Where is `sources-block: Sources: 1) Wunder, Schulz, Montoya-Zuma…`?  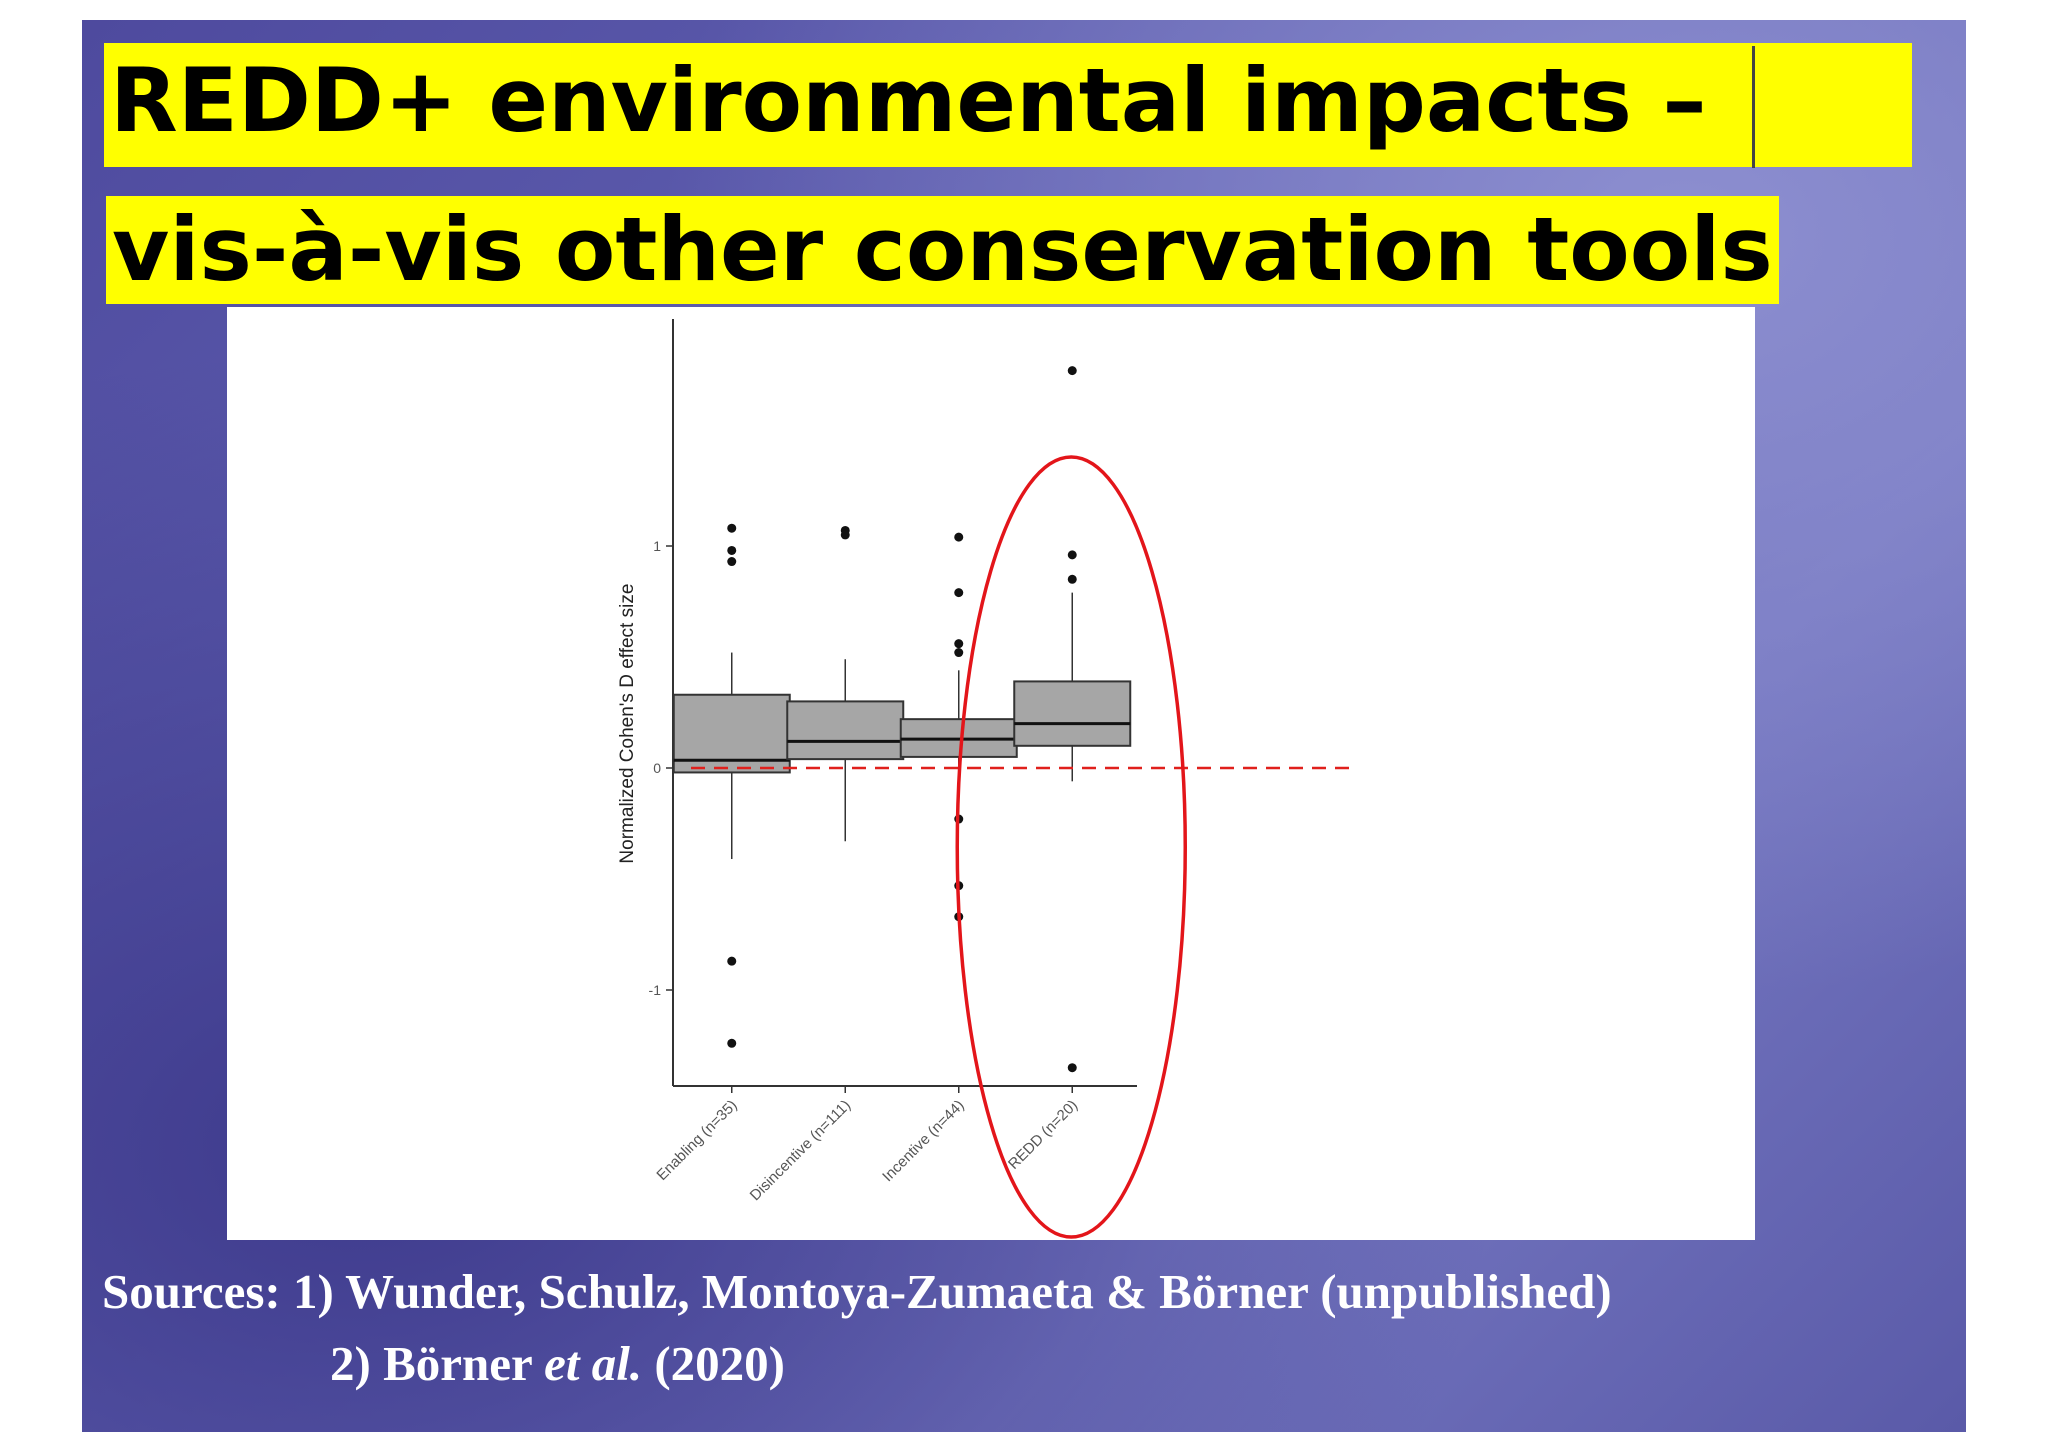
sources-block: Sources: 1) Wunder, Schulz, Montoya-Zuma… is located at coordinates (857, 1328).